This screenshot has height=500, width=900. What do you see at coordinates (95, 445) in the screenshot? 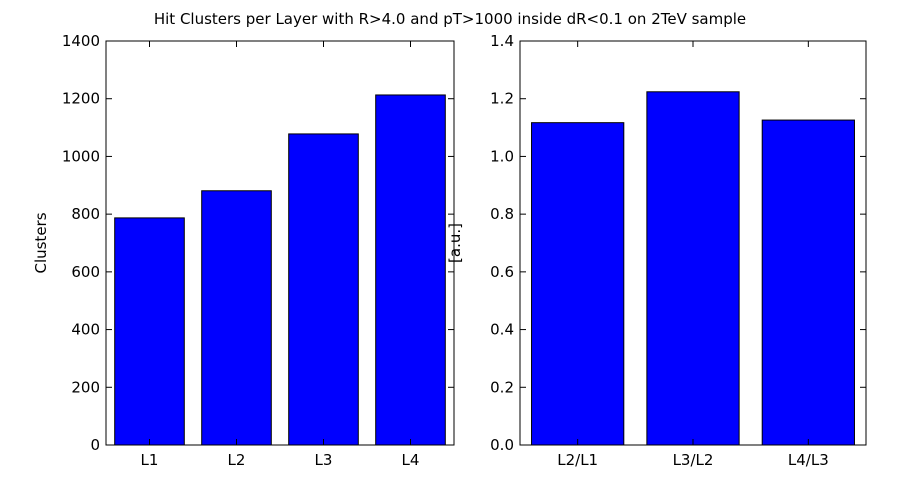
I see `y-tick-label: 0` at bounding box center [95, 445].